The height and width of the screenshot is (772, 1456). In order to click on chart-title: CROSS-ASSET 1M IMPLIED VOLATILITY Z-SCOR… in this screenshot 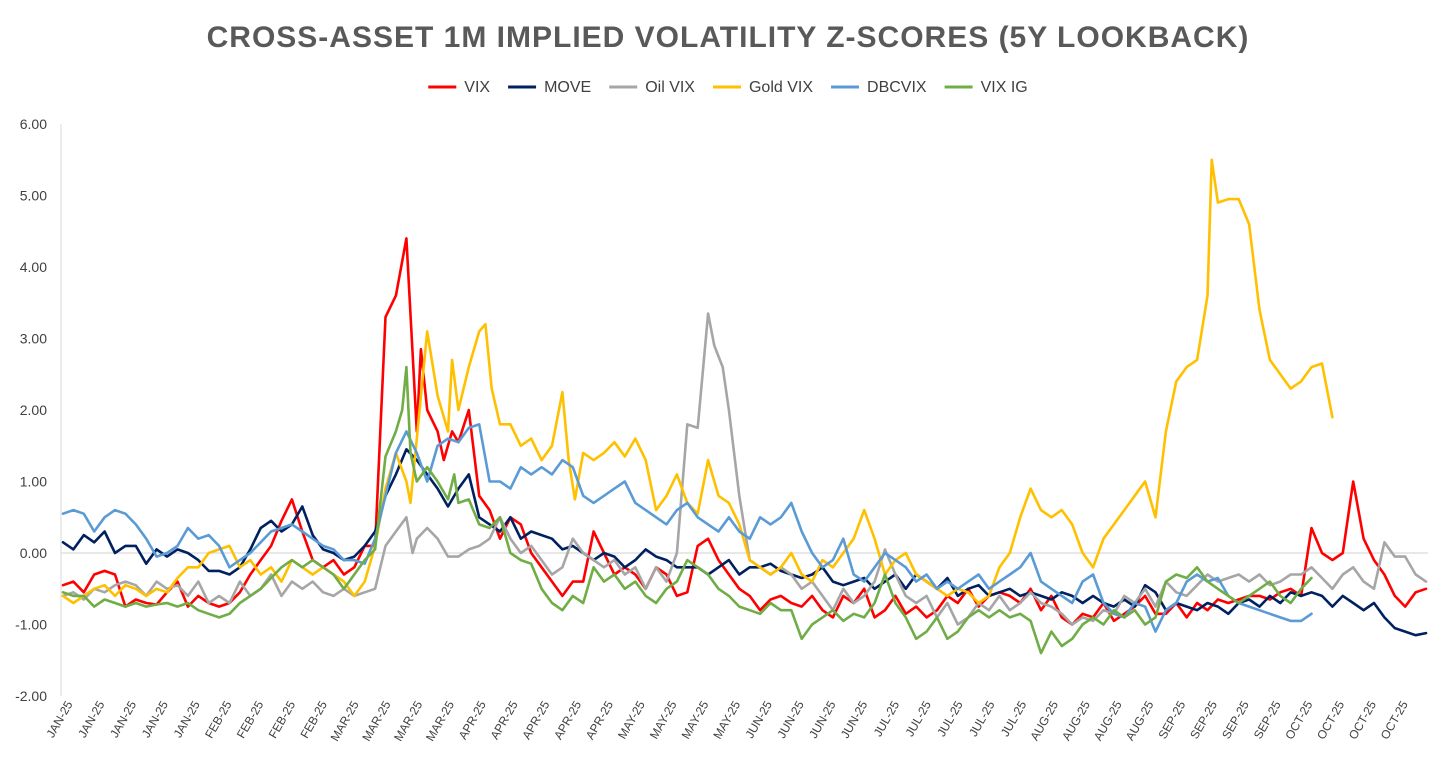, I will do `click(728, 37)`.